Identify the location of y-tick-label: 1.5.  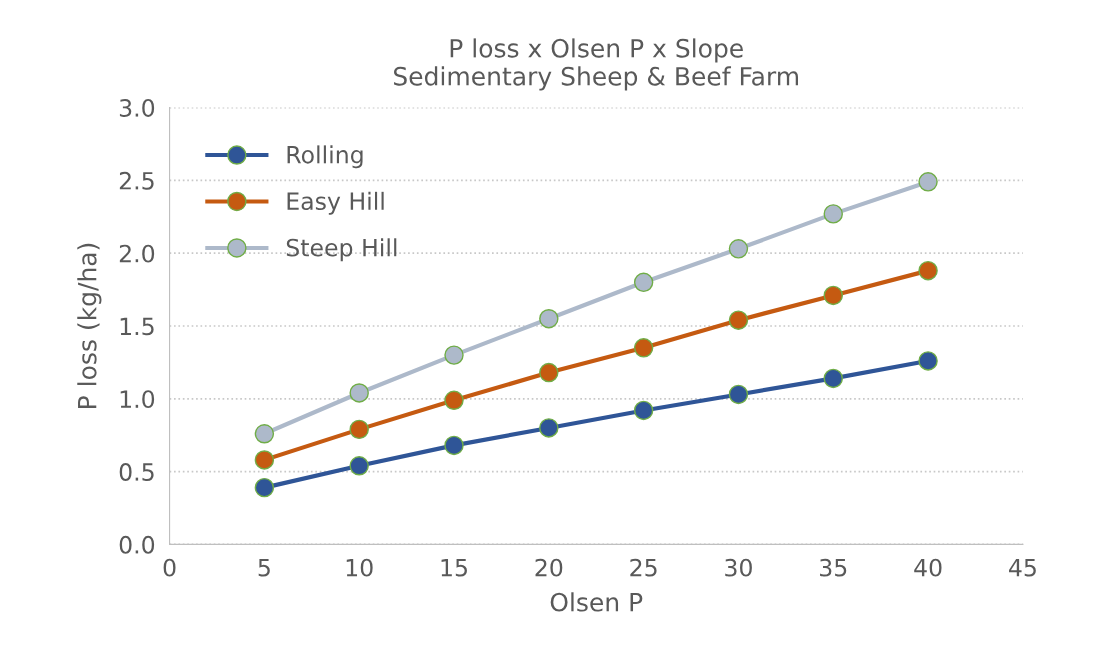
(137, 326).